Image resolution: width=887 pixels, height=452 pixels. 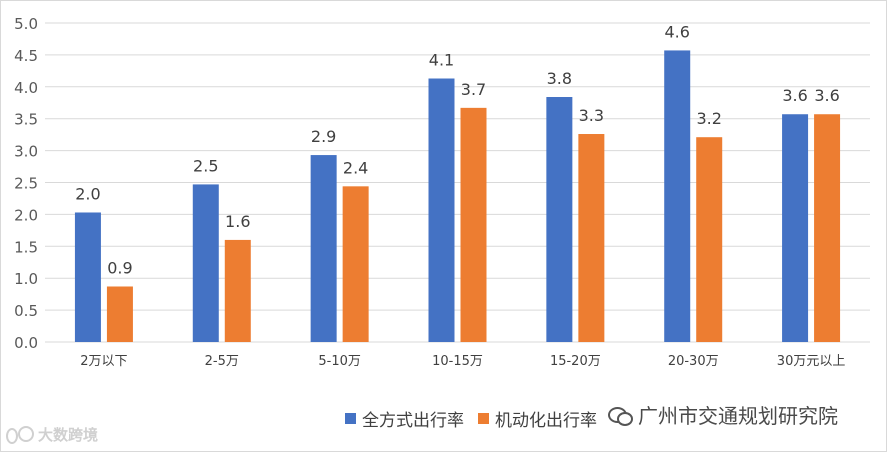 What do you see at coordinates (26, 24) in the screenshot?
I see `y-tick-label: 5.0` at bounding box center [26, 24].